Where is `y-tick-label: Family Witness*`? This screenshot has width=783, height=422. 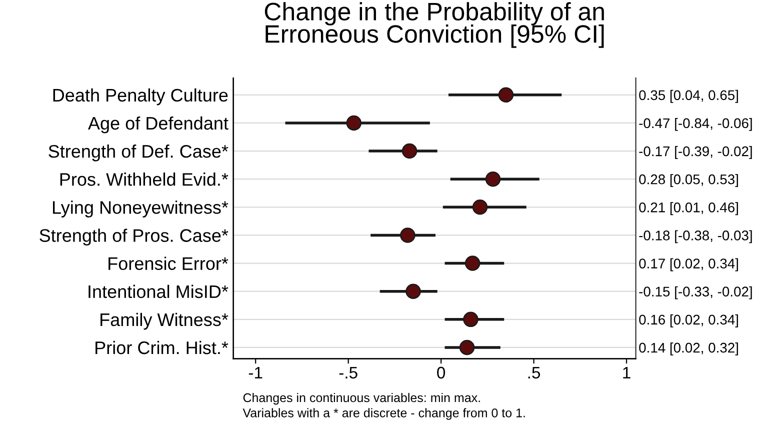 y-tick-label: Family Witness* is located at coordinates (164, 321).